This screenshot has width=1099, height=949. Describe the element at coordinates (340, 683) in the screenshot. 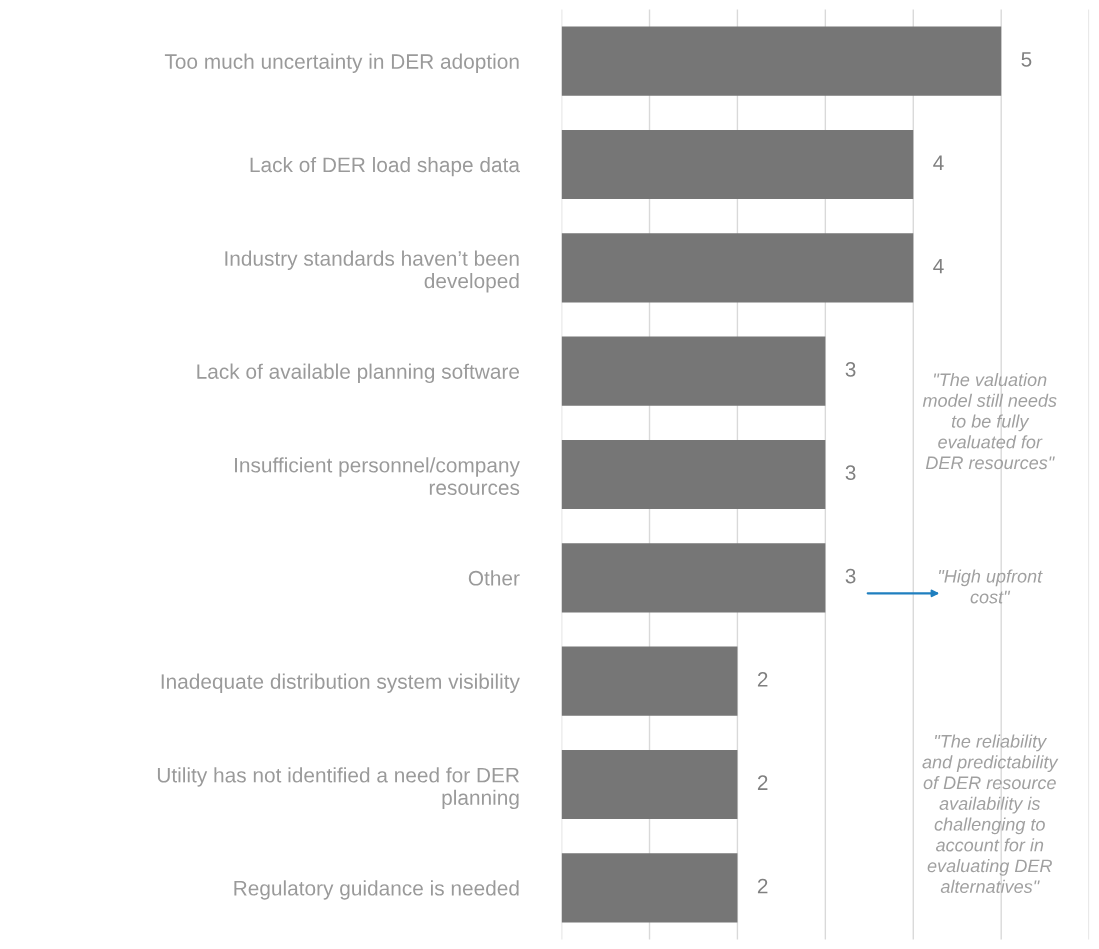

I see `y-tick-label: Inadequate distribution system visibility` at that location.